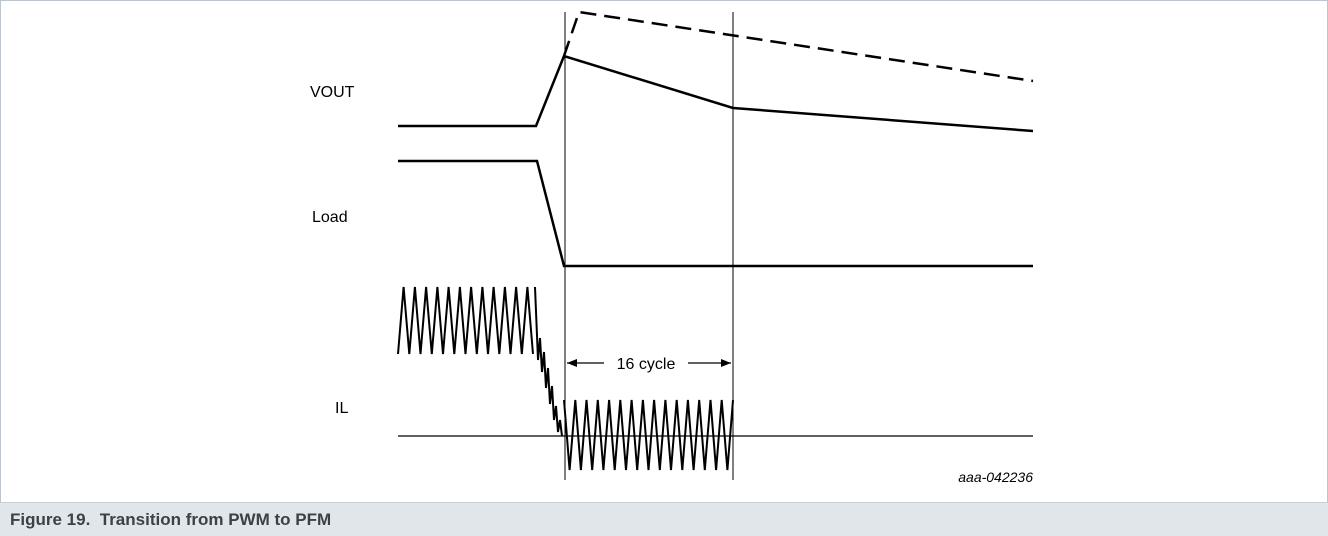  Describe the element at coordinates (465, 320) in the screenshot. I see `il-pwm-waveform` at that location.